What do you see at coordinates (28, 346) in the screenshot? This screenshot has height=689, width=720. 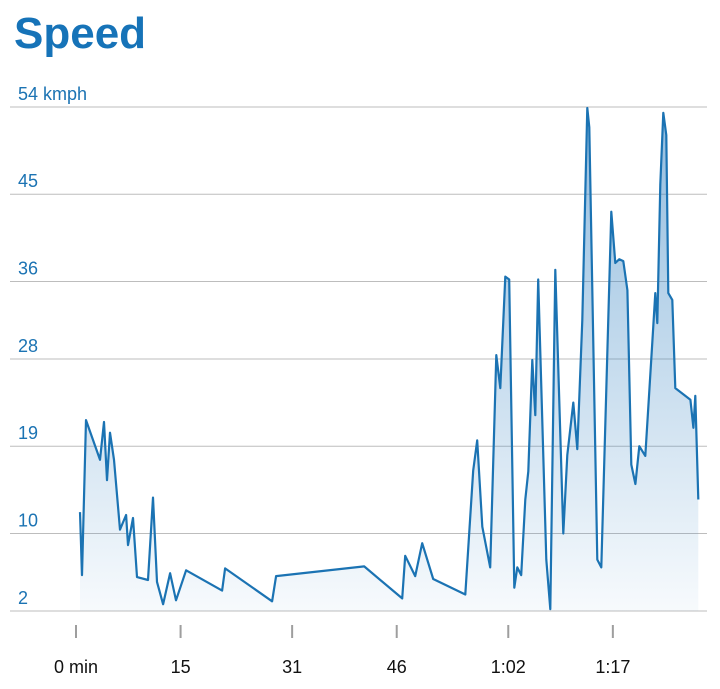 I see `y-tick-label: 28` at bounding box center [28, 346].